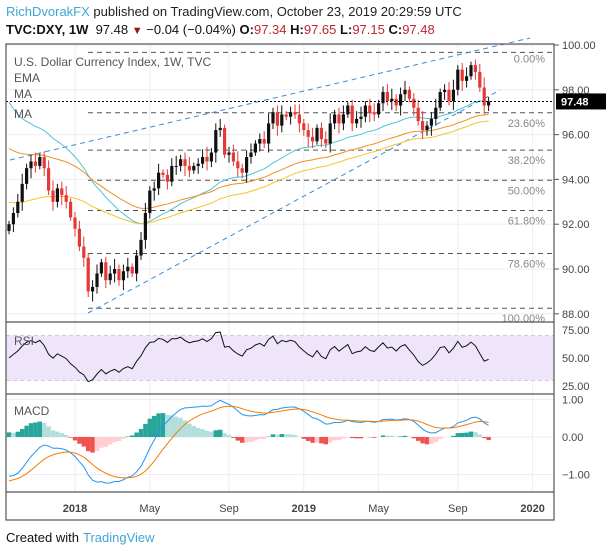 This screenshot has height=556, width=608. What do you see at coordinates (48, 11) in the screenshot?
I see `author-link: RichDvorakFX` at bounding box center [48, 11].